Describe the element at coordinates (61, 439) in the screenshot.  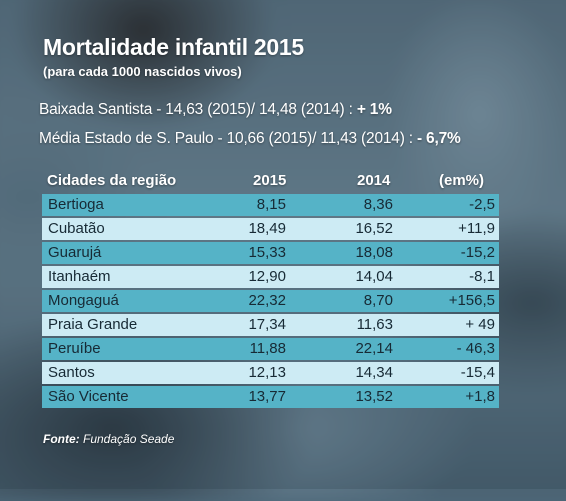
I see `source-label: Fonte:` at that location.